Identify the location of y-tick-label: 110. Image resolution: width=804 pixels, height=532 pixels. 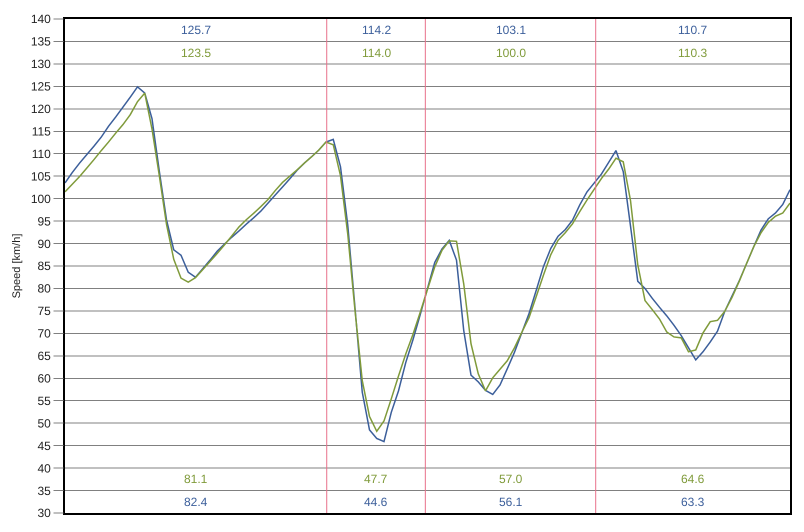
(42, 153).